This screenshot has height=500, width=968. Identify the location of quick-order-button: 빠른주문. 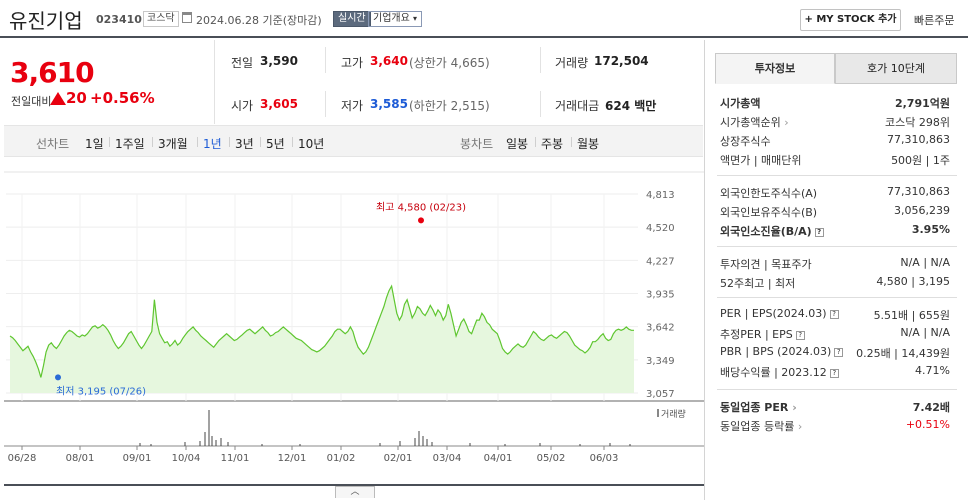
(934, 20).